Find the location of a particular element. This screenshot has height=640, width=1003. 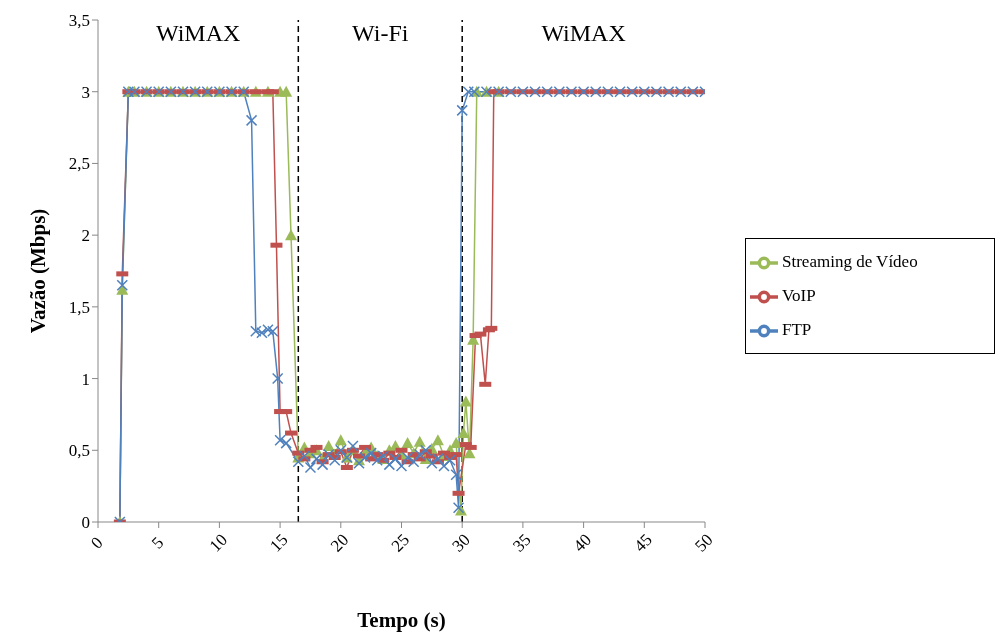

annotation: Wi-Fi is located at coordinates (380, 33).